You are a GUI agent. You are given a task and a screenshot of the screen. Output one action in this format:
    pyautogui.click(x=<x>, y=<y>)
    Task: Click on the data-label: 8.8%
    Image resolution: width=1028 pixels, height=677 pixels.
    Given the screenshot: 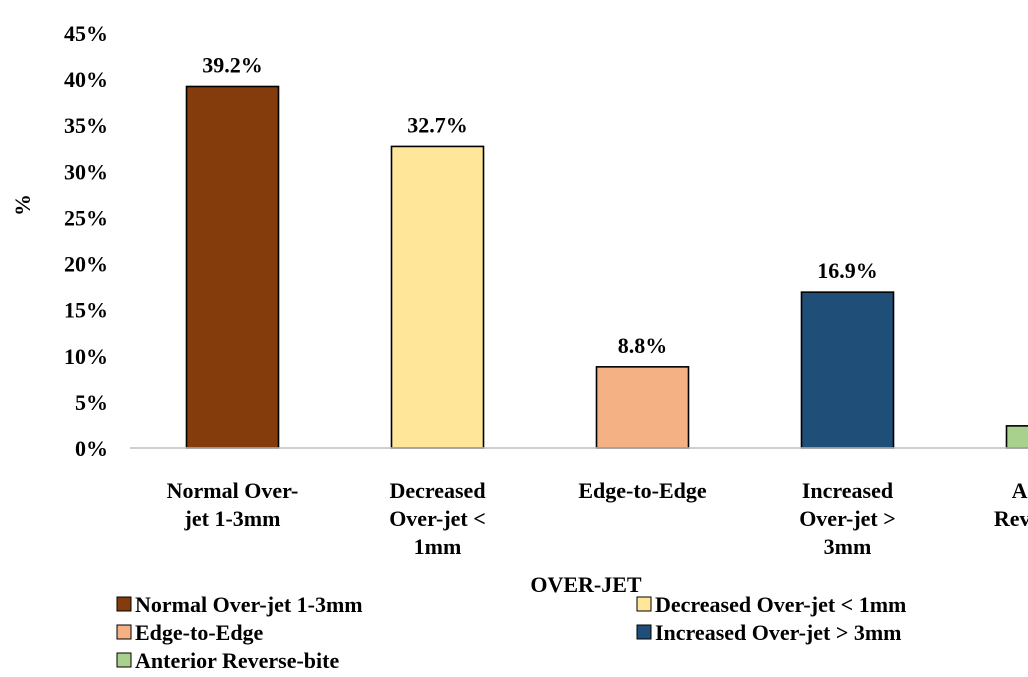 What is the action you would take?
    pyautogui.click(x=643, y=345)
    